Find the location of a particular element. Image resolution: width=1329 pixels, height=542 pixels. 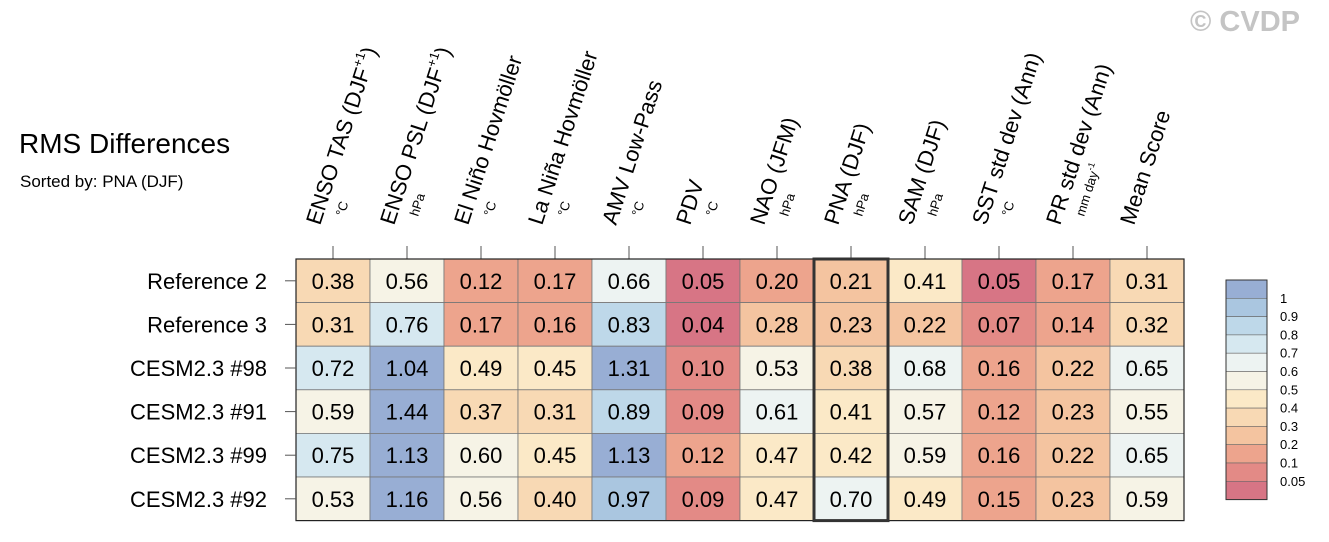

cell-value-label: 0.61 is located at coordinates (777, 412).